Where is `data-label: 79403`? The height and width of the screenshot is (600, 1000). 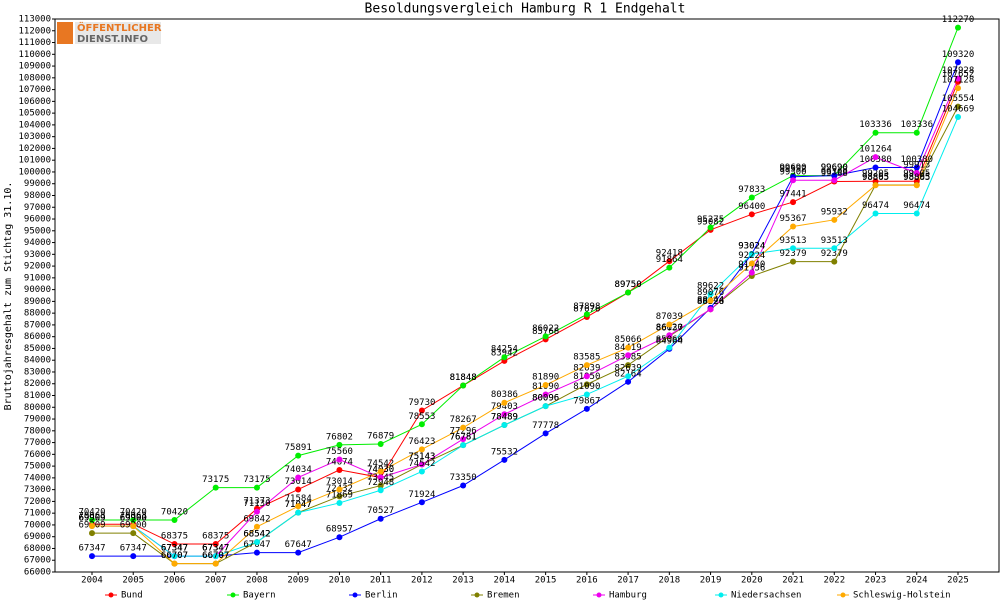 data-label: 79403 is located at coordinates (504, 407).